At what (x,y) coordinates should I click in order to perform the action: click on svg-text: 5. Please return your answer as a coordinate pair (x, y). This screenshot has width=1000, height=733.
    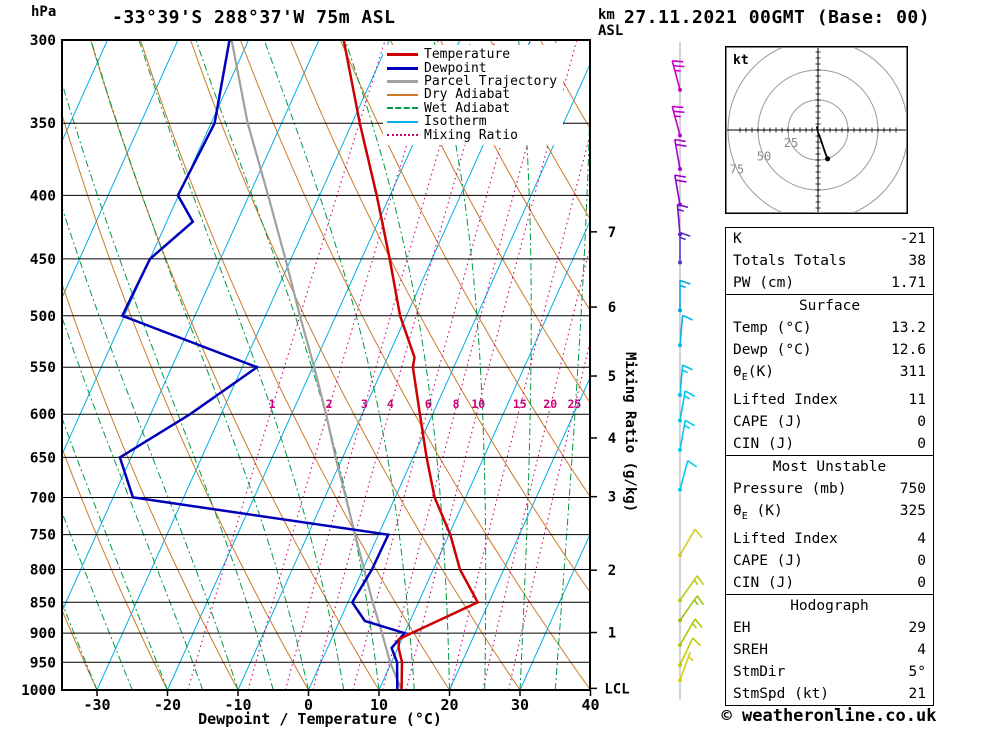
    Looking at the image, I should click on (612, 377).